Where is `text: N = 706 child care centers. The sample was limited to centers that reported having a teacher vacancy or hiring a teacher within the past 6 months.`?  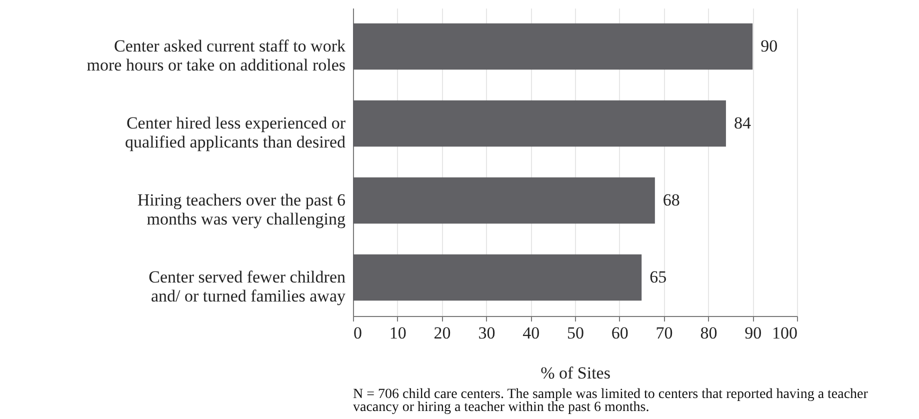 text: N = 706 child care centers. The sample was limited to centers that reported having a teacher vacancy or hiring a teacher within the past 6 months. is located at coordinates (611, 401).